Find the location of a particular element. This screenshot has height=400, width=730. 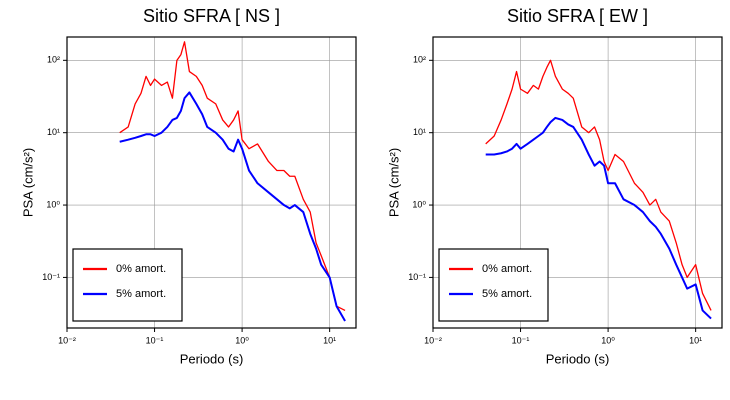

chart-title: Sitio SFRA [ NS ] is located at coordinates (211, 16).